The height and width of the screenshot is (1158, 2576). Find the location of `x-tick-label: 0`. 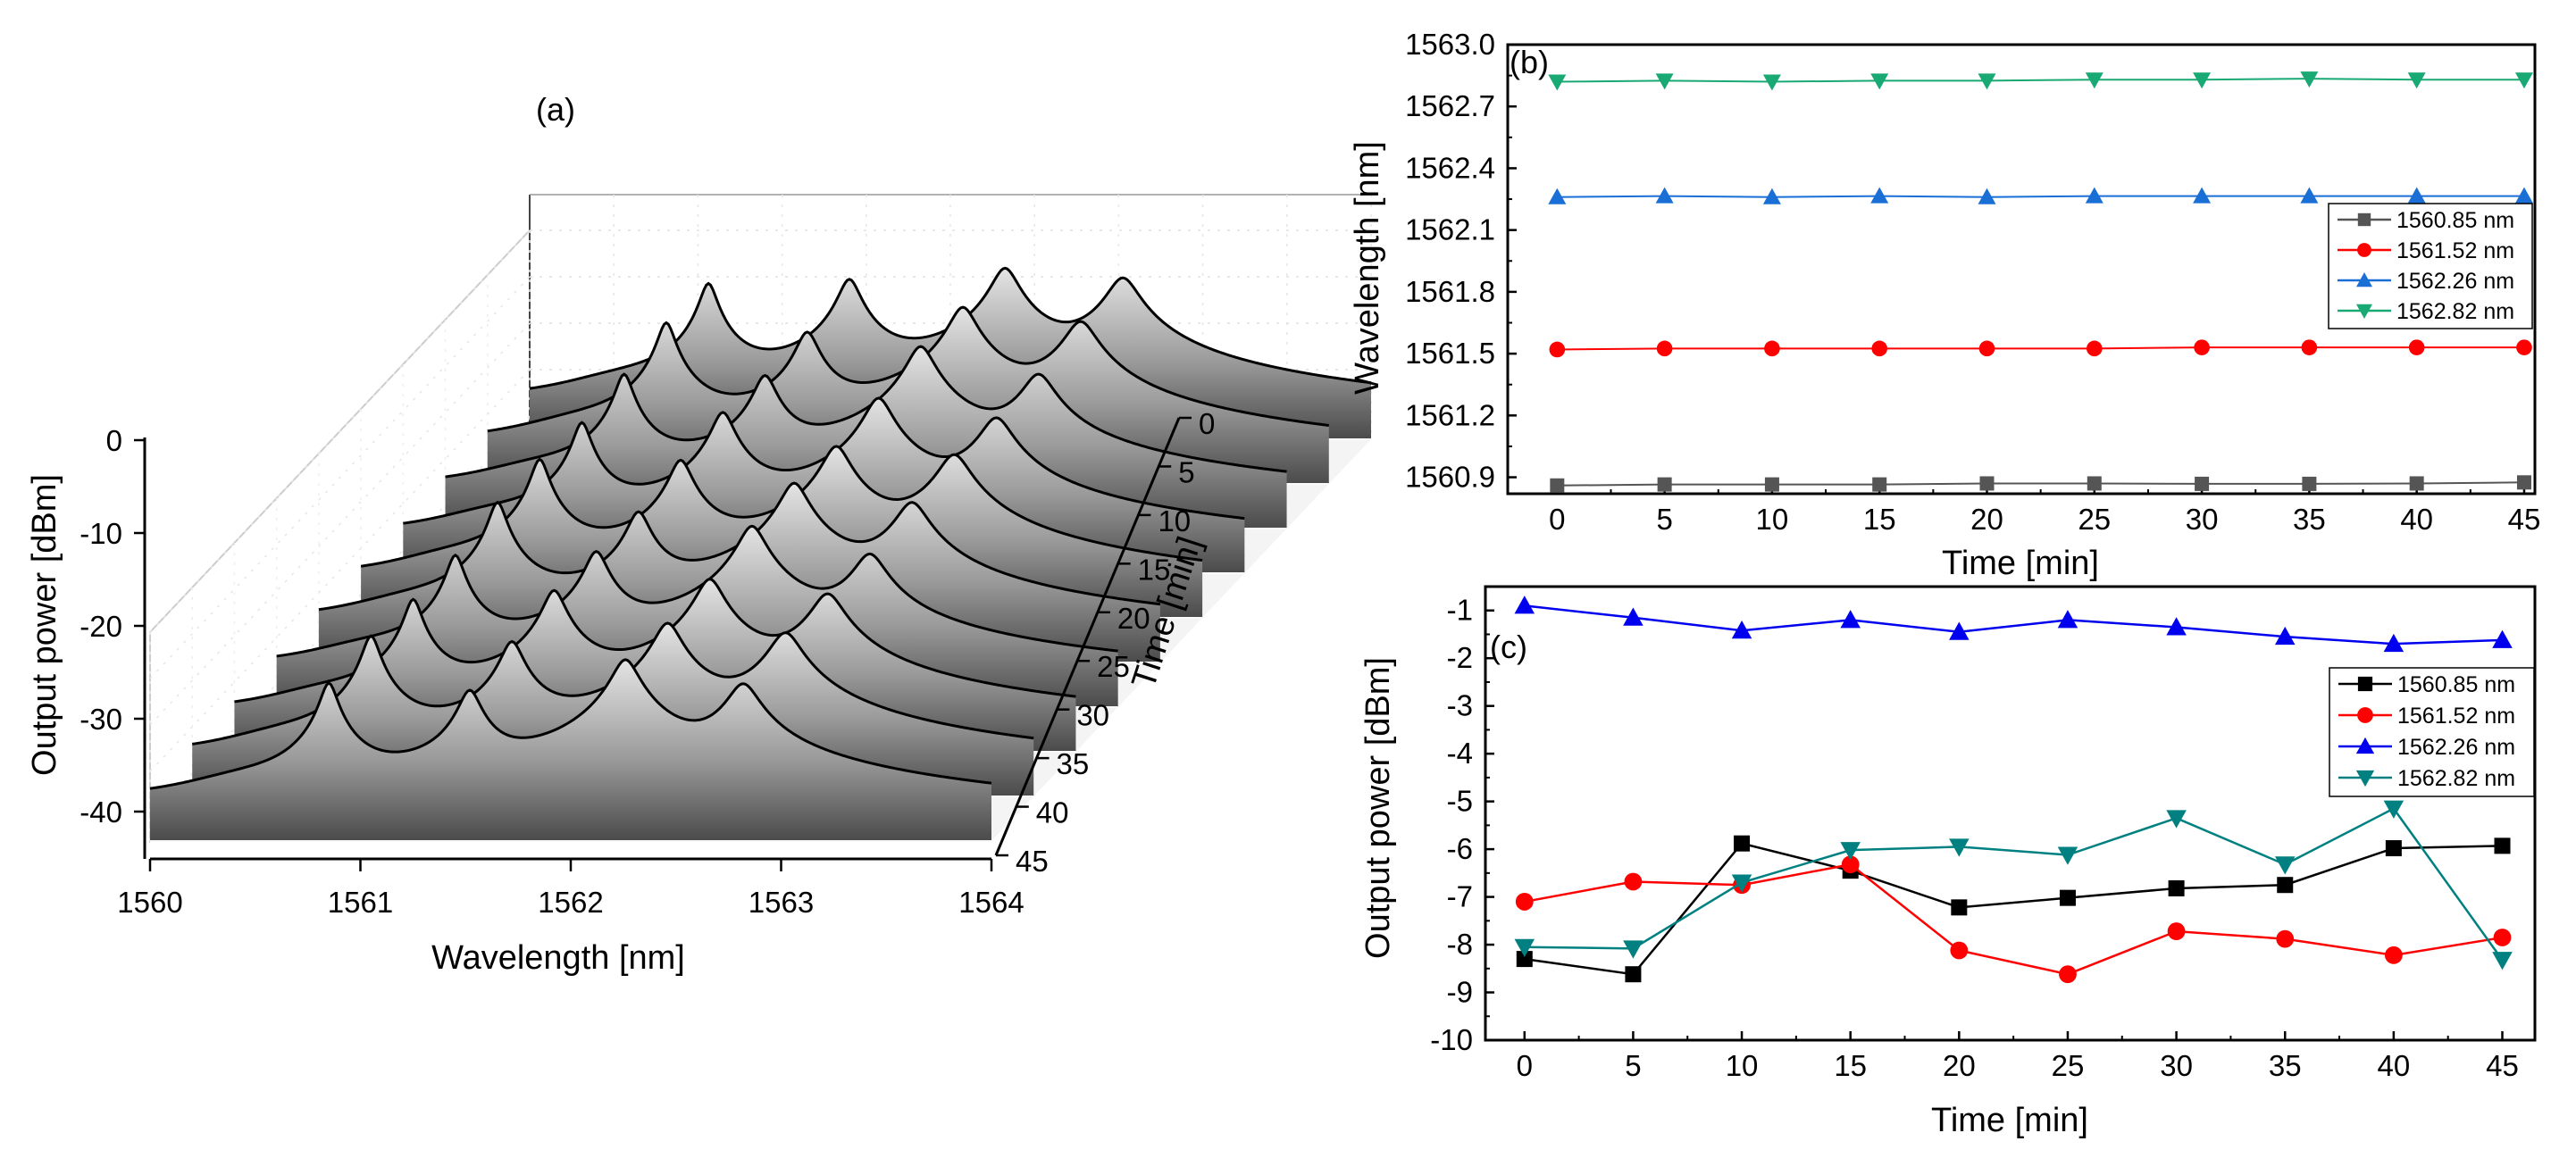

x-tick-label: 0 is located at coordinates (1525, 1065).